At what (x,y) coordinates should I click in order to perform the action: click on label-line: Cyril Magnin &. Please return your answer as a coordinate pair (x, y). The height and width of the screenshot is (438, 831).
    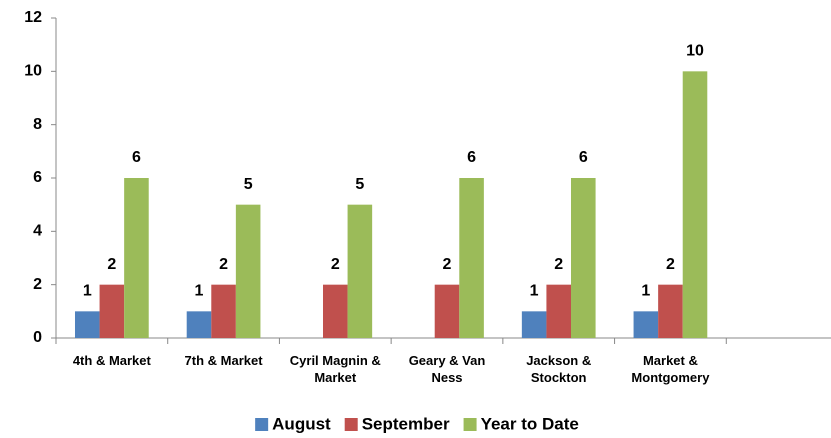
    Looking at the image, I should click on (335, 360).